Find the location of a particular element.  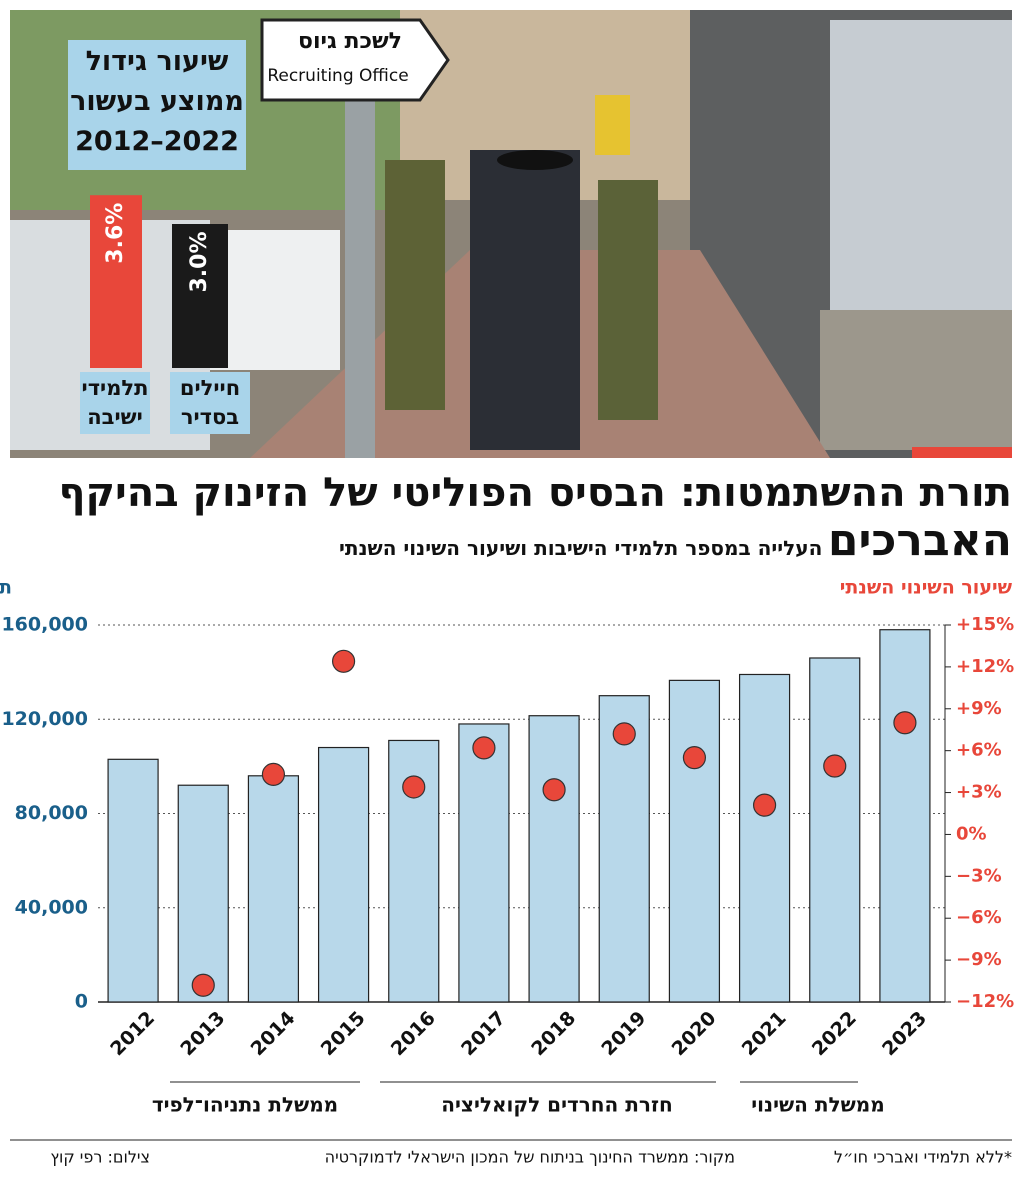

x-tick-label: 2014 is located at coordinates (273, 1033).